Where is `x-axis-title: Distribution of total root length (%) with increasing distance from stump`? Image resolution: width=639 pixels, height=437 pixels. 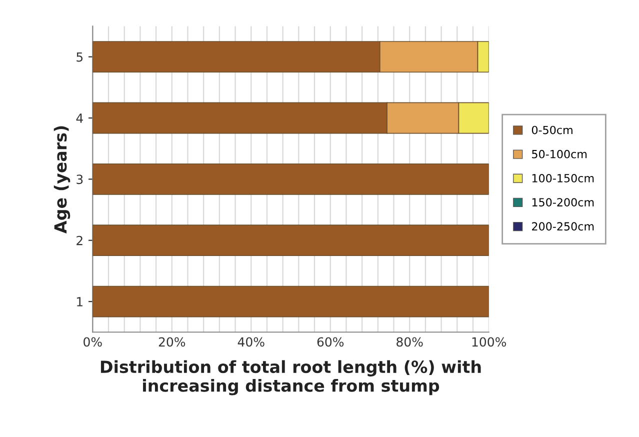
x-axis-title: Distribution of total root length (%) with increasing distance from stump is located at coordinates (290, 378).